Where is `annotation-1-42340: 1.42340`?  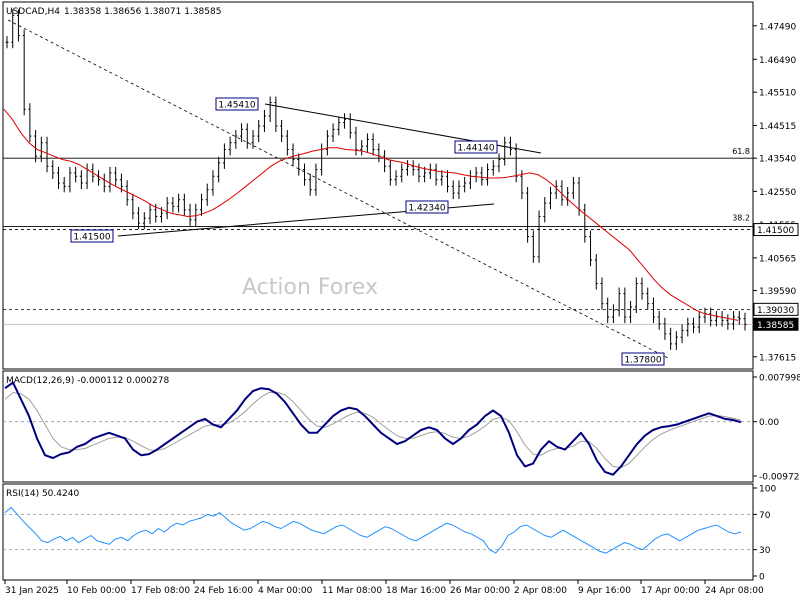 annotation-1-42340: 1.42340 is located at coordinates (427, 207).